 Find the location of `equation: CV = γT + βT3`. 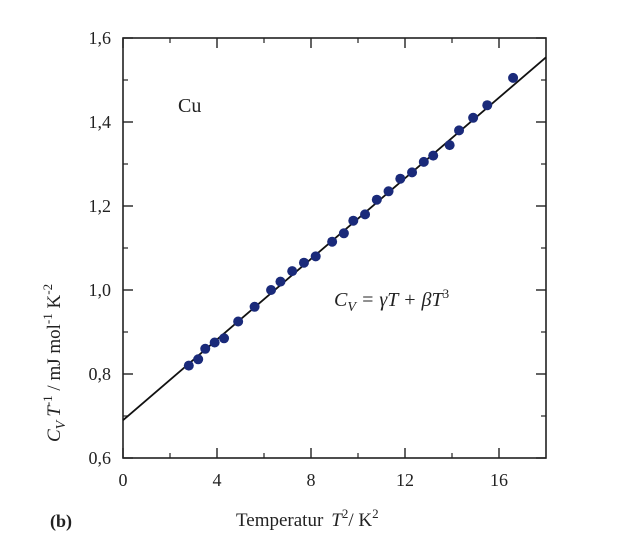

equation: CV = γT + βT3 is located at coordinates (391, 300).